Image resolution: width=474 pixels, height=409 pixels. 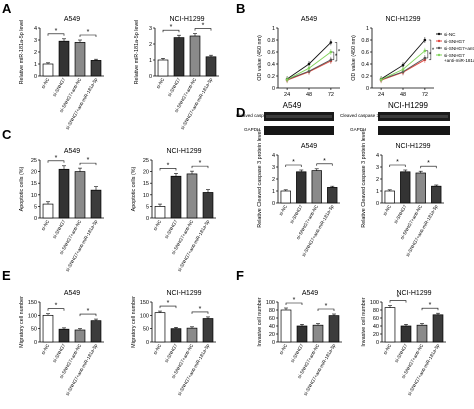 I want to click on sig-star-A2-0: *, so click(x=171, y=27).